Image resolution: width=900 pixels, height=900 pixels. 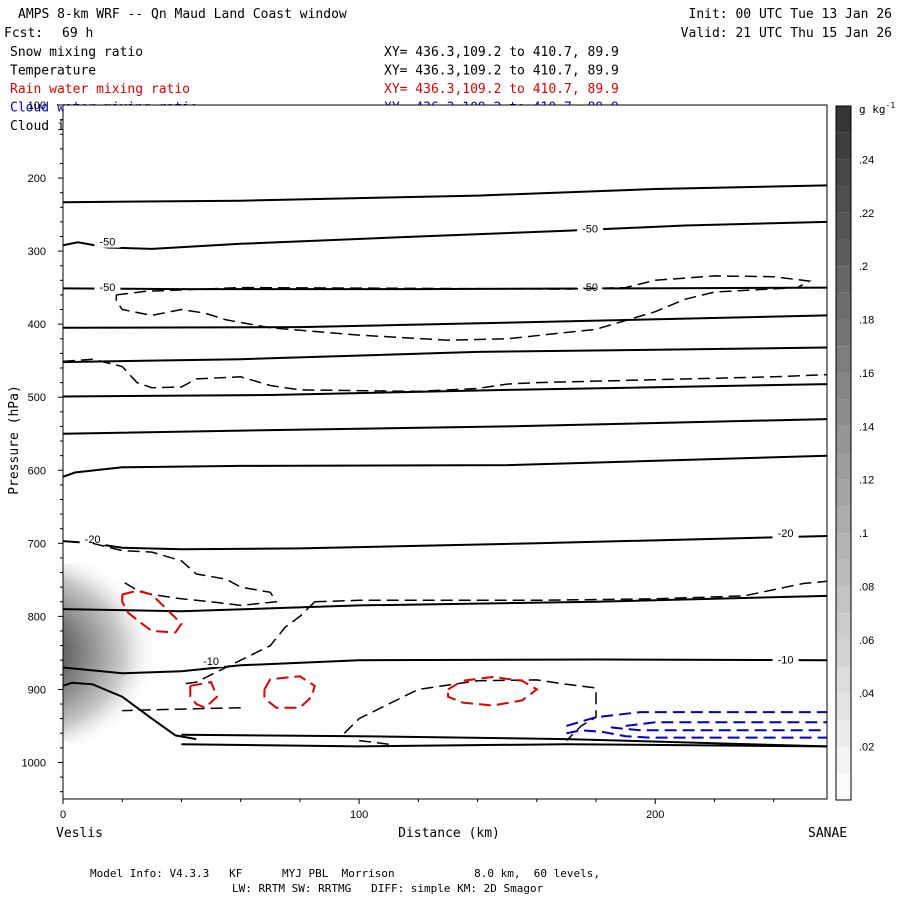 I want to click on x-tick-label: 0, so click(x=63, y=815).